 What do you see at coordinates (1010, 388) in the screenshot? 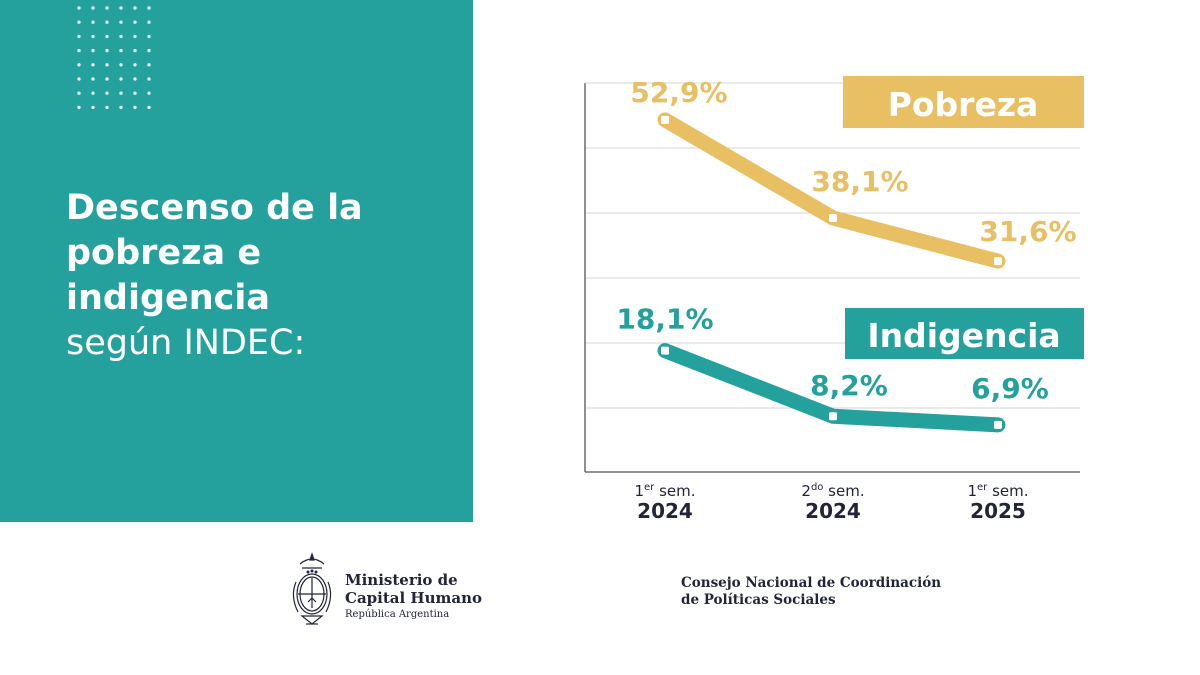
I see `data-label-indigencia: 6,9%` at bounding box center [1010, 388].